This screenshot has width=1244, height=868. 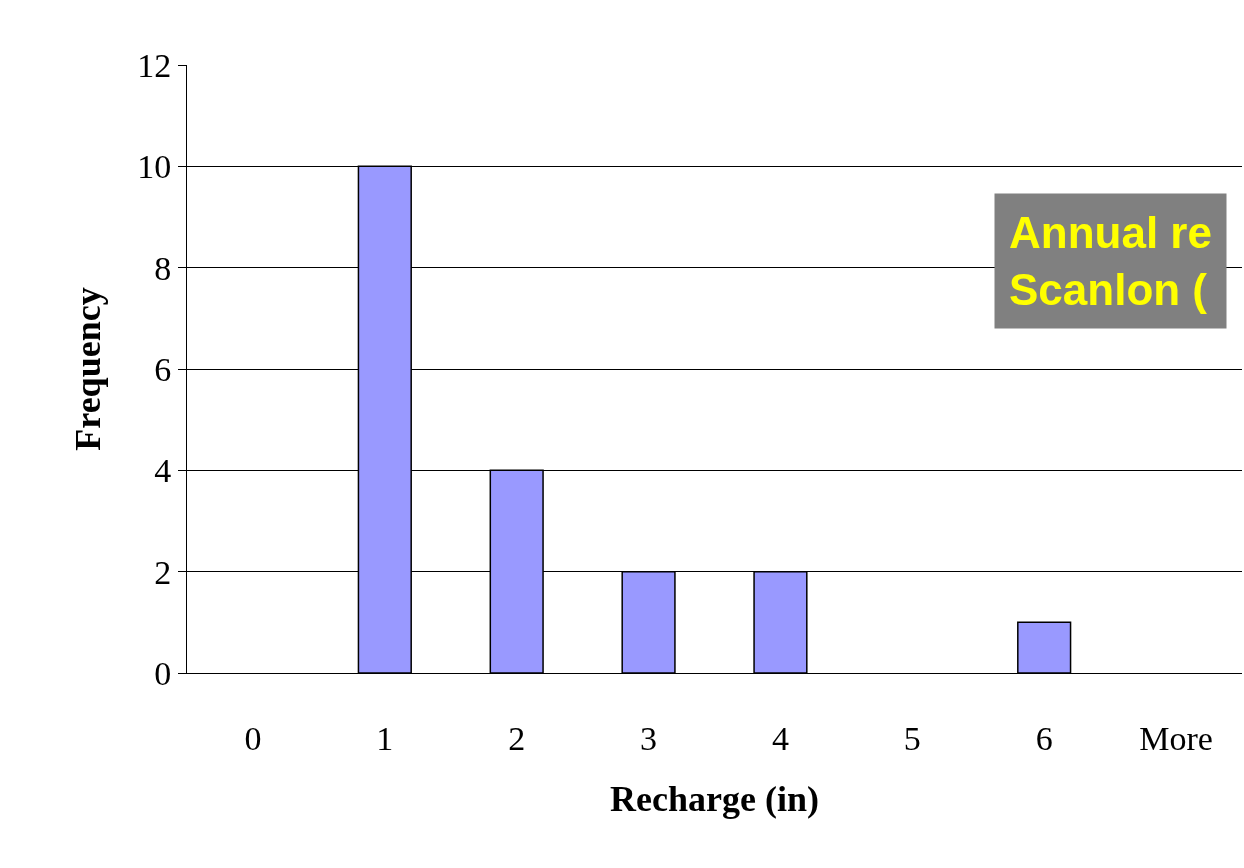 What do you see at coordinates (1044, 738) in the screenshot?
I see `x-tick-label: 6` at bounding box center [1044, 738].